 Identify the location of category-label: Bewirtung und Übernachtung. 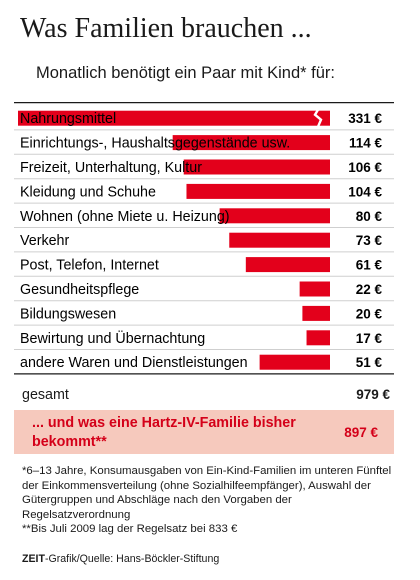
(112, 338).